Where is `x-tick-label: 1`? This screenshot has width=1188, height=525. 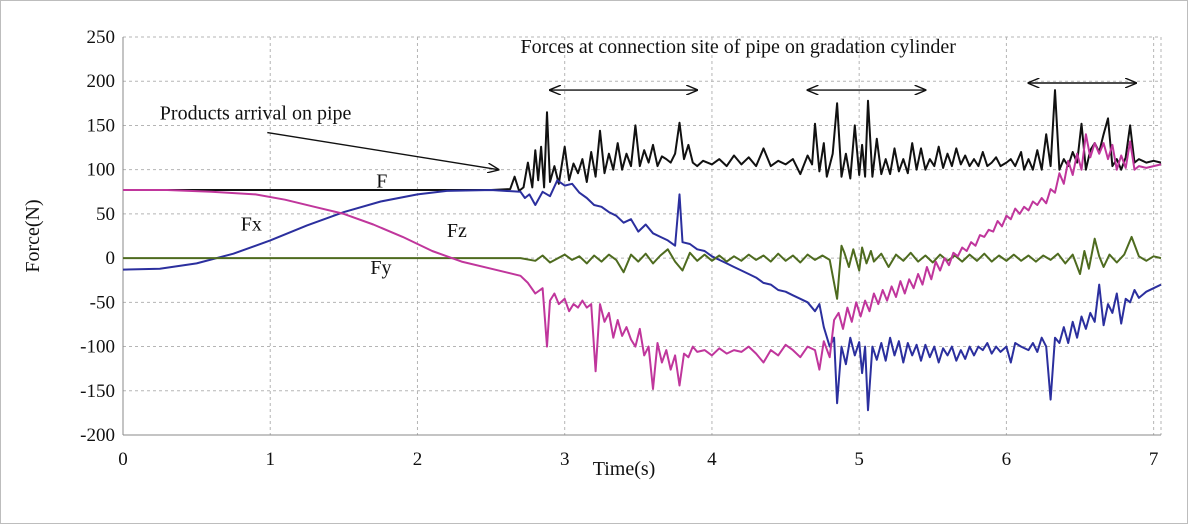 x-tick-label: 1 is located at coordinates (270, 459).